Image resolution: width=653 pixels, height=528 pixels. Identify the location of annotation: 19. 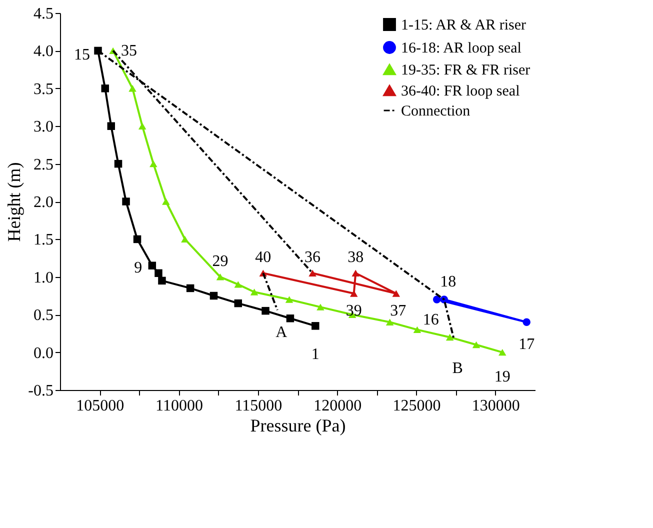
(502, 377).